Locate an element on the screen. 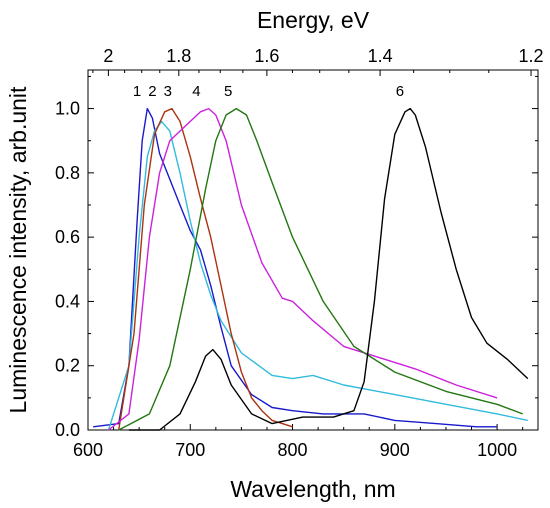 The height and width of the screenshot is (508, 550). x-axis-title: Wavelength, nm is located at coordinates (312, 489).